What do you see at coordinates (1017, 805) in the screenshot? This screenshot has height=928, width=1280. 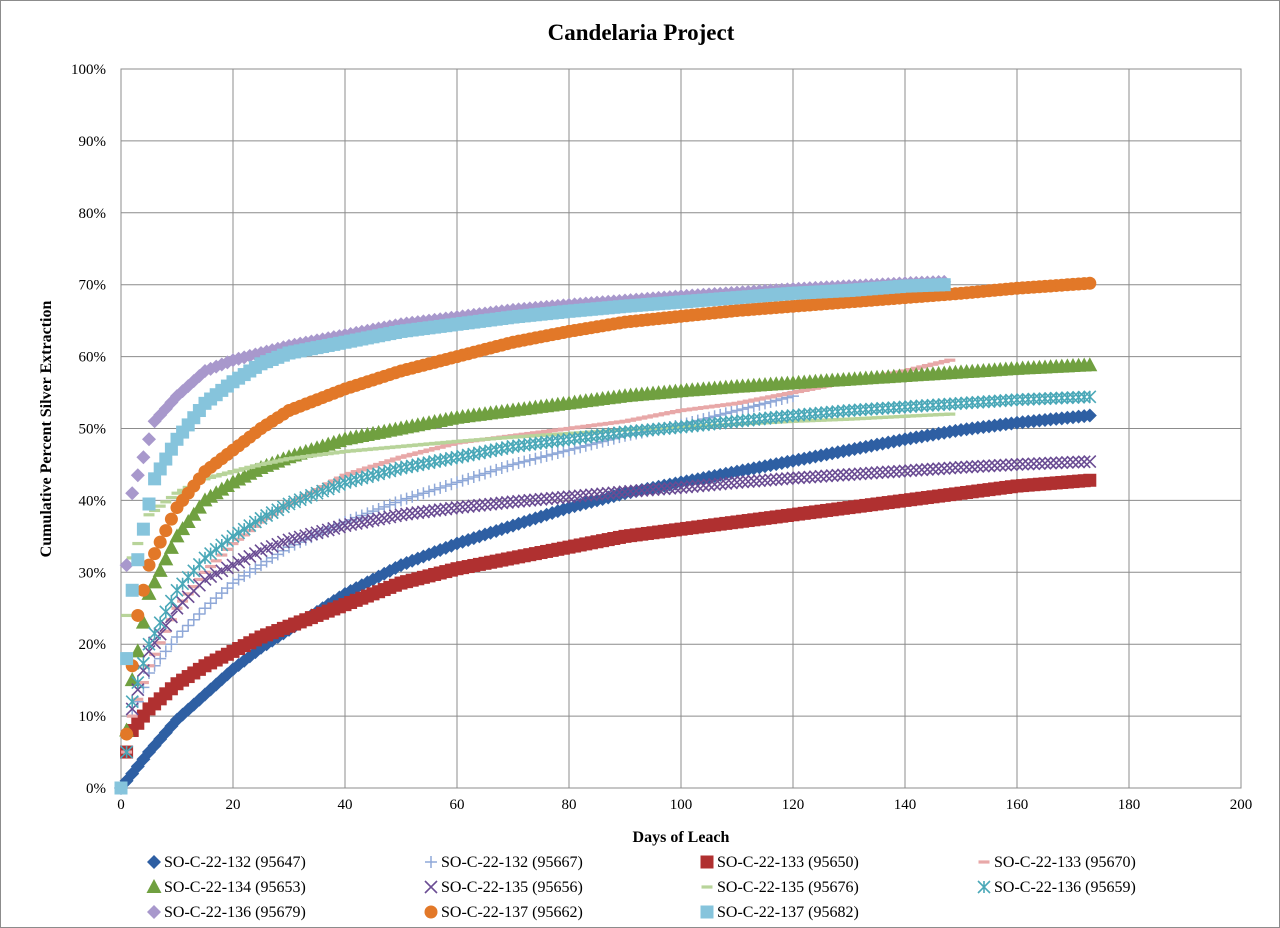 I see `x-tick-label: 160` at bounding box center [1017, 805].